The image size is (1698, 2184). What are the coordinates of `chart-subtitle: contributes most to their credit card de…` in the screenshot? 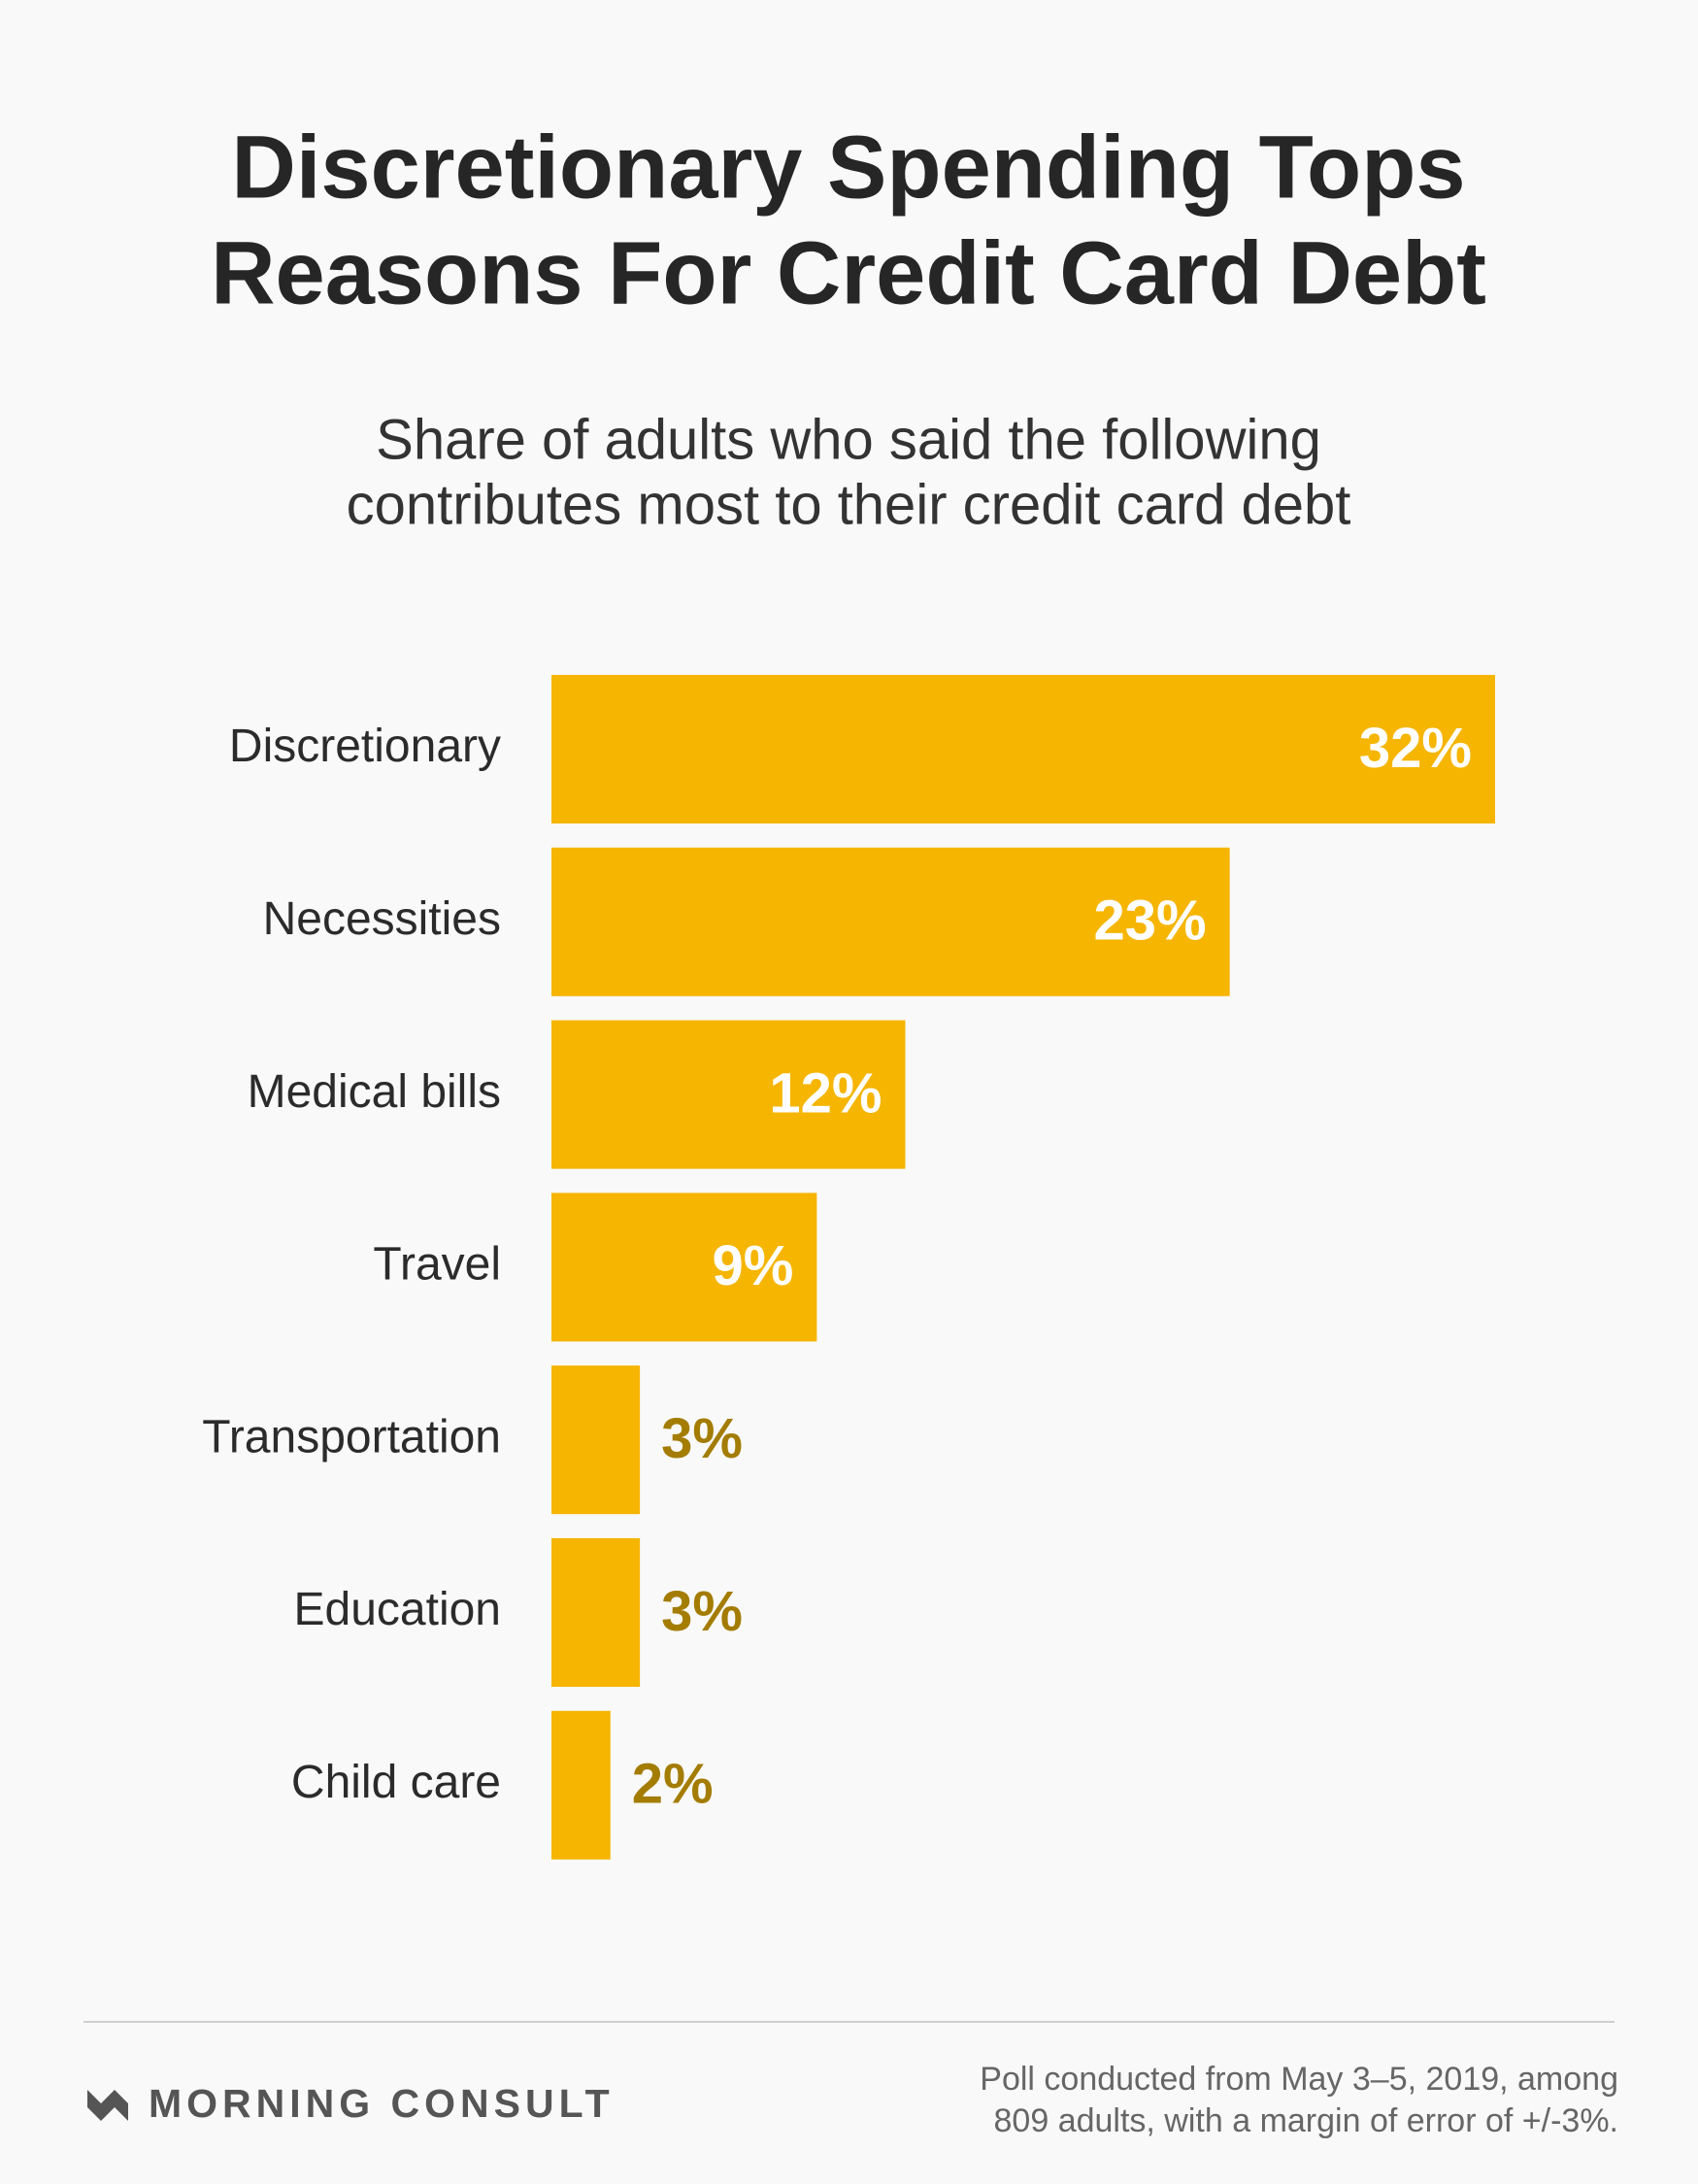 It's located at (849, 504).